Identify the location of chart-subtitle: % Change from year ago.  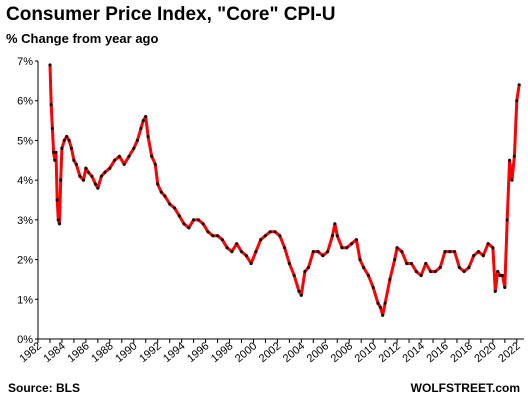
(82, 38).